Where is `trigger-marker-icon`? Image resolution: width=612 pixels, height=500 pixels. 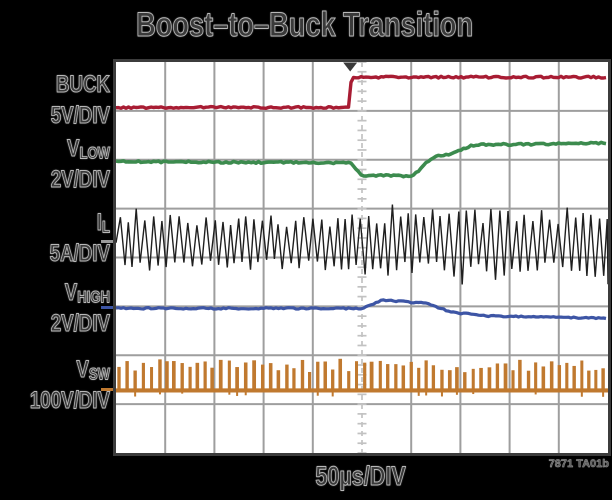 trigger-marker-icon is located at coordinates (350, 67).